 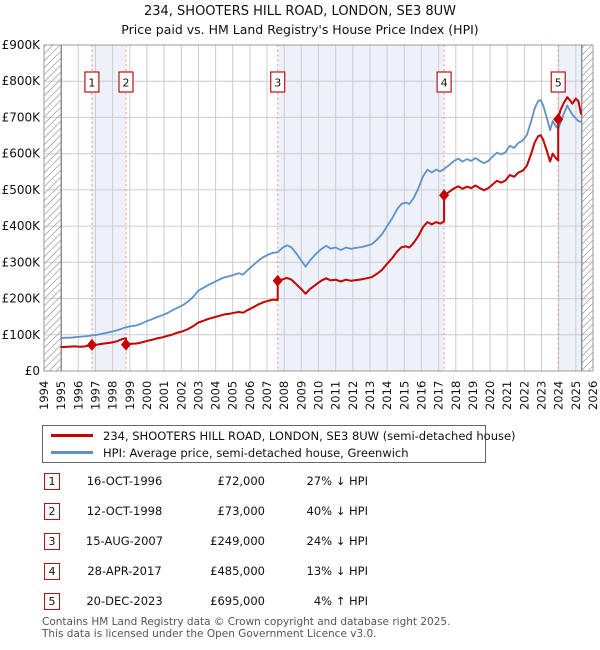 What do you see at coordinates (473, 395) in the screenshot?
I see `x-axis-label: 2019` at bounding box center [473, 395].